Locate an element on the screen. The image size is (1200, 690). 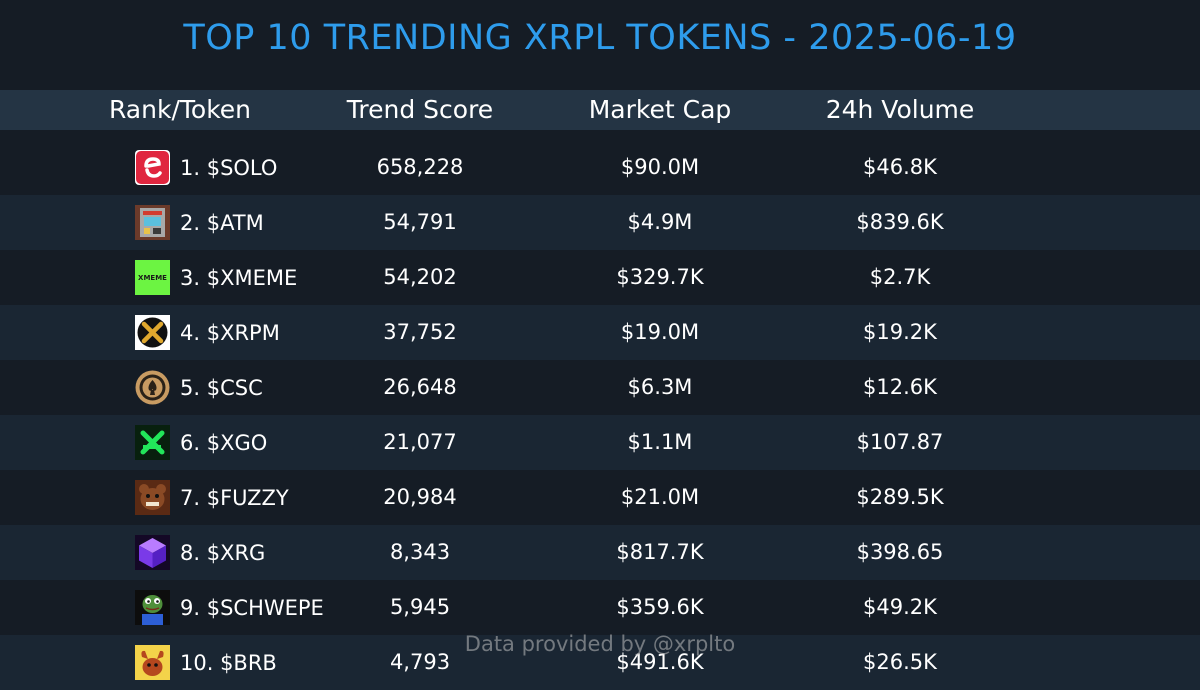
trend-score: 37,752 is located at coordinates (420, 332).